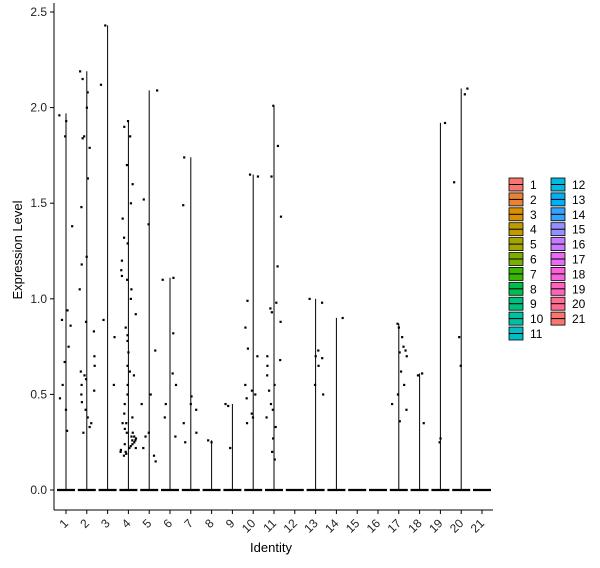  What do you see at coordinates (273, 522) in the screenshot?
I see `x-axis: 1 2 3 4 5 6 7 8 9 10 11 12 13 14 15 16 17 18 19 20 21` at bounding box center [273, 522].